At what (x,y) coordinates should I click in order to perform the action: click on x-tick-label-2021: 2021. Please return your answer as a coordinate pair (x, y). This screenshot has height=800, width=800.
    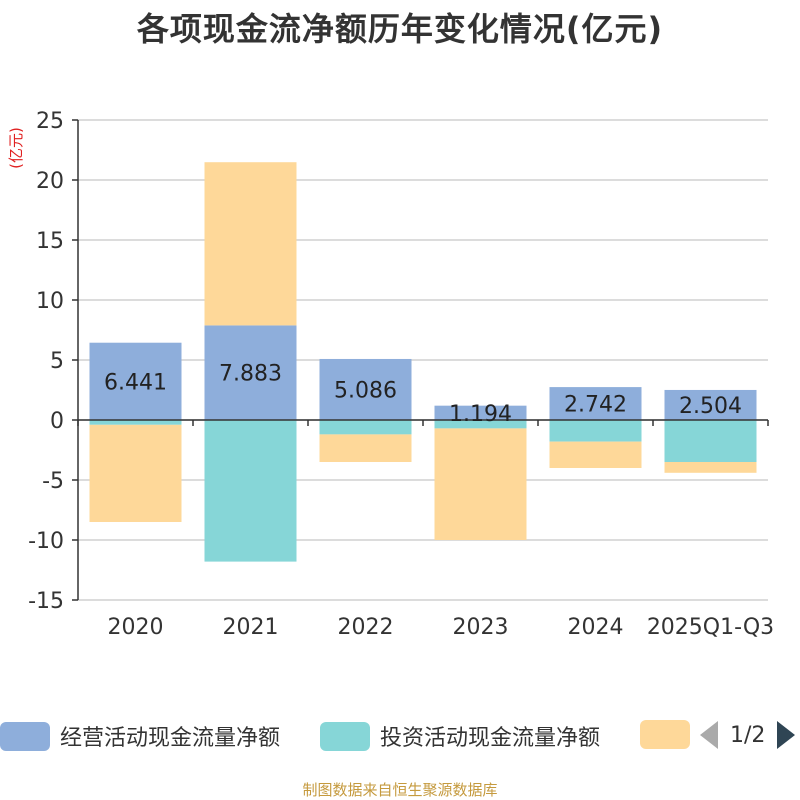
    Looking at the image, I should click on (251, 627).